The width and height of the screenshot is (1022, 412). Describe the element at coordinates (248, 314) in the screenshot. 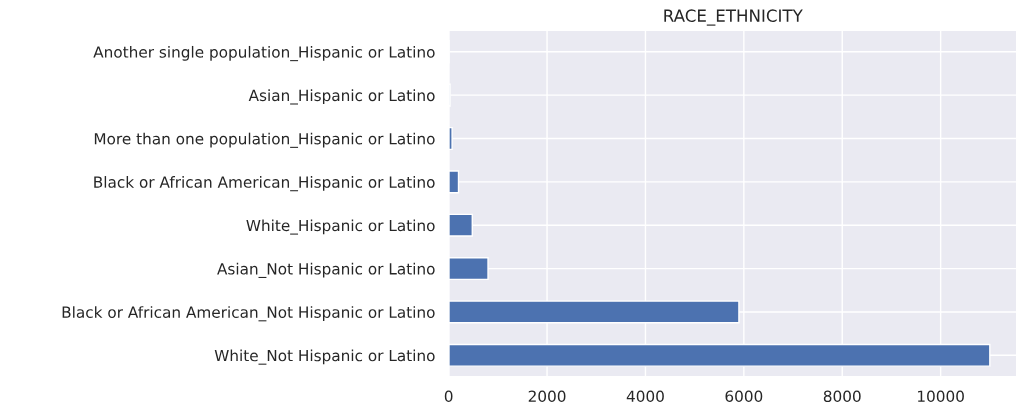

I see `y-tick-label: Black or African American_Not Hispanic or Latino` at that location.